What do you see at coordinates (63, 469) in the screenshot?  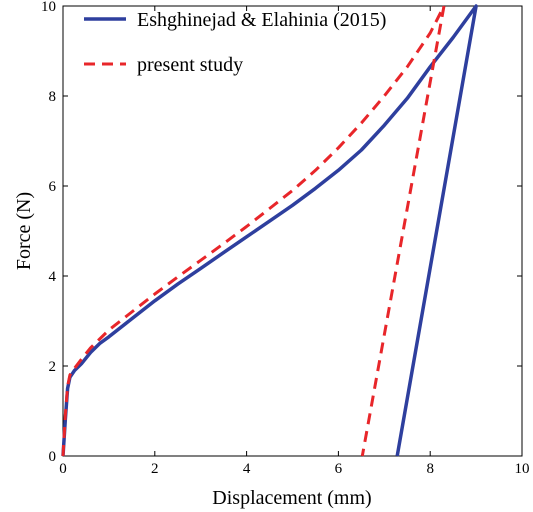 I see `x-tick-label: 0` at bounding box center [63, 469].